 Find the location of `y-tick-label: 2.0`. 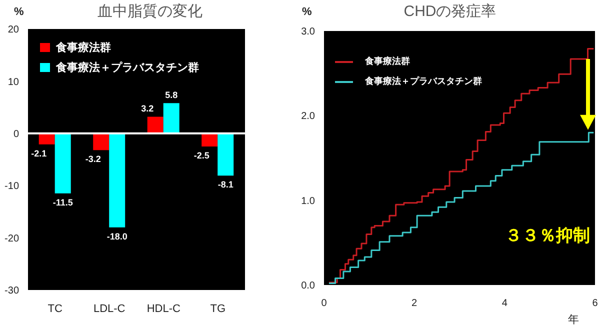

y-tick-label: 2.0 is located at coordinates (308, 116).